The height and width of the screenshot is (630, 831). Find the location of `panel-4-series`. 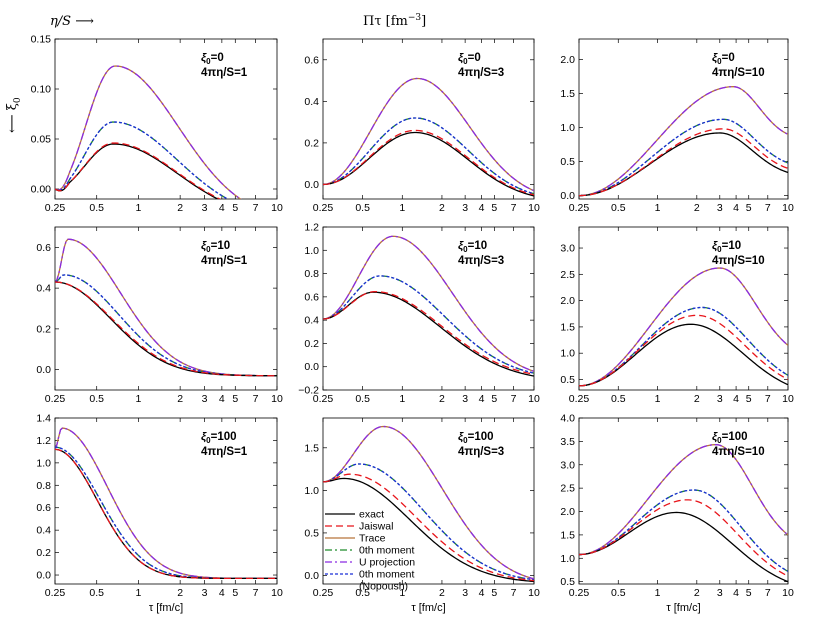

panel-4-series is located at coordinates (166, 307).